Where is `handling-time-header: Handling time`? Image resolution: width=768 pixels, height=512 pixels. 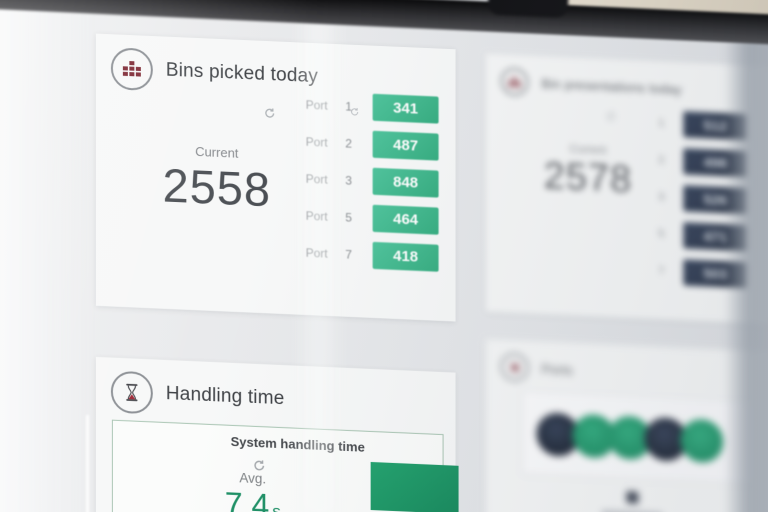 handling-time-header: Handling time is located at coordinates (276, 392).